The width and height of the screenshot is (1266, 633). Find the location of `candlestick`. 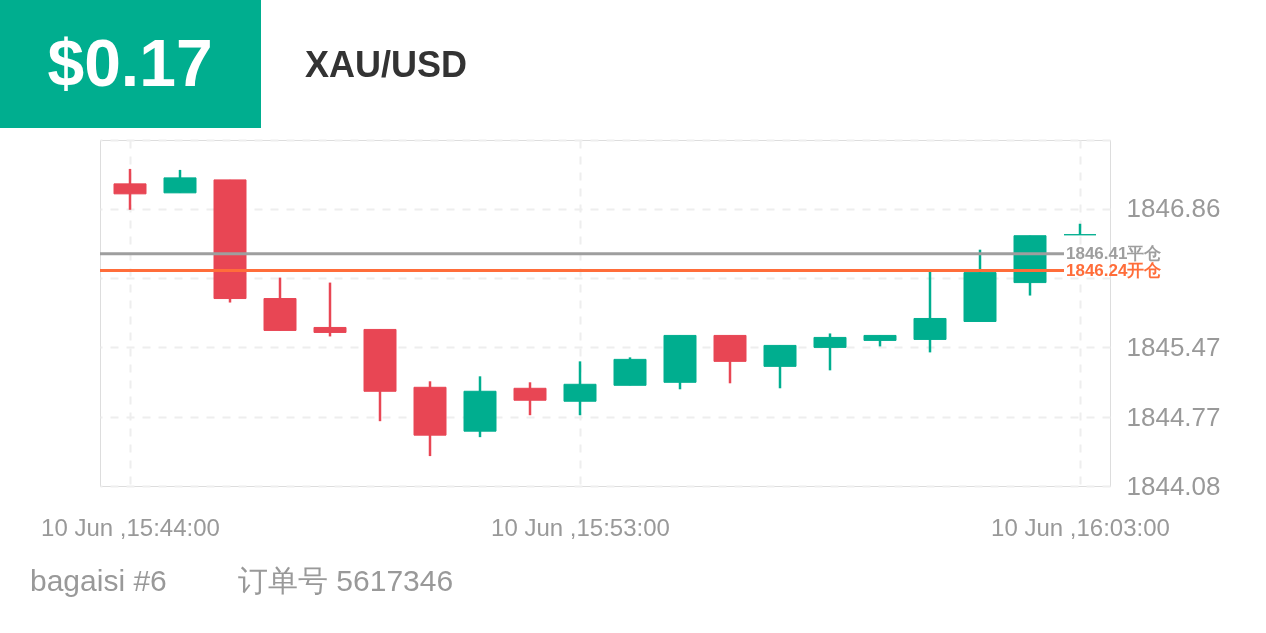

candlestick is located at coordinates (330, 309).